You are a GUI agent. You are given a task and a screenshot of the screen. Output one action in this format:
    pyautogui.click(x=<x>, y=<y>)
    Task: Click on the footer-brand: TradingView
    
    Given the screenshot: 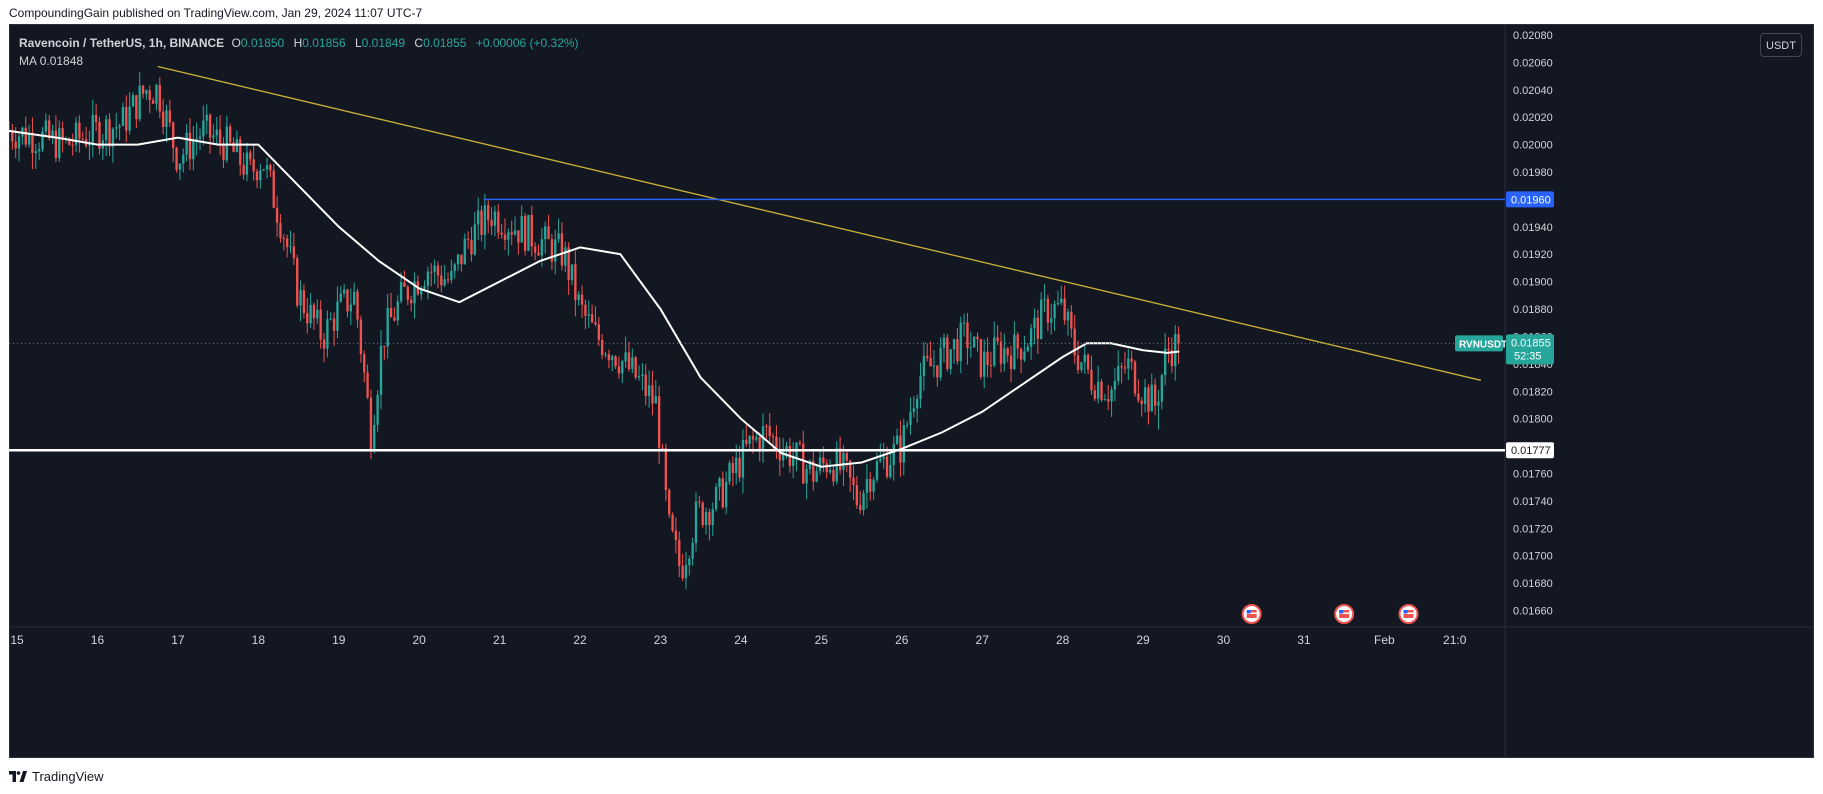 What is the action you would take?
    pyautogui.click(x=68, y=776)
    